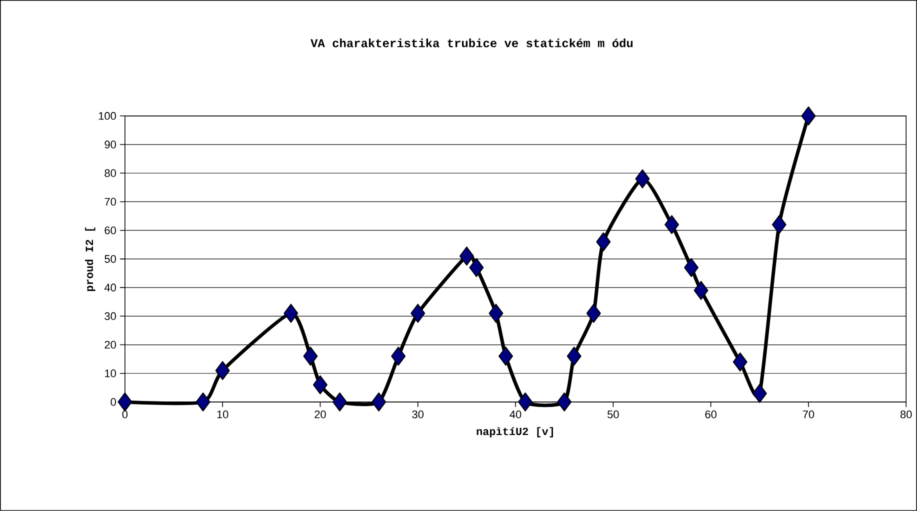 This screenshot has width=917, height=511. Describe the element at coordinates (613, 414) in the screenshot. I see `x-tick-label: 50` at that location.